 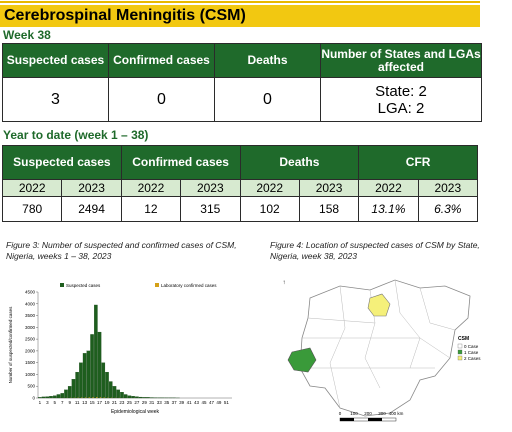 What do you see at coordinates (182, 402) in the screenshot?
I see `x-tick-label: 39` at bounding box center [182, 402].